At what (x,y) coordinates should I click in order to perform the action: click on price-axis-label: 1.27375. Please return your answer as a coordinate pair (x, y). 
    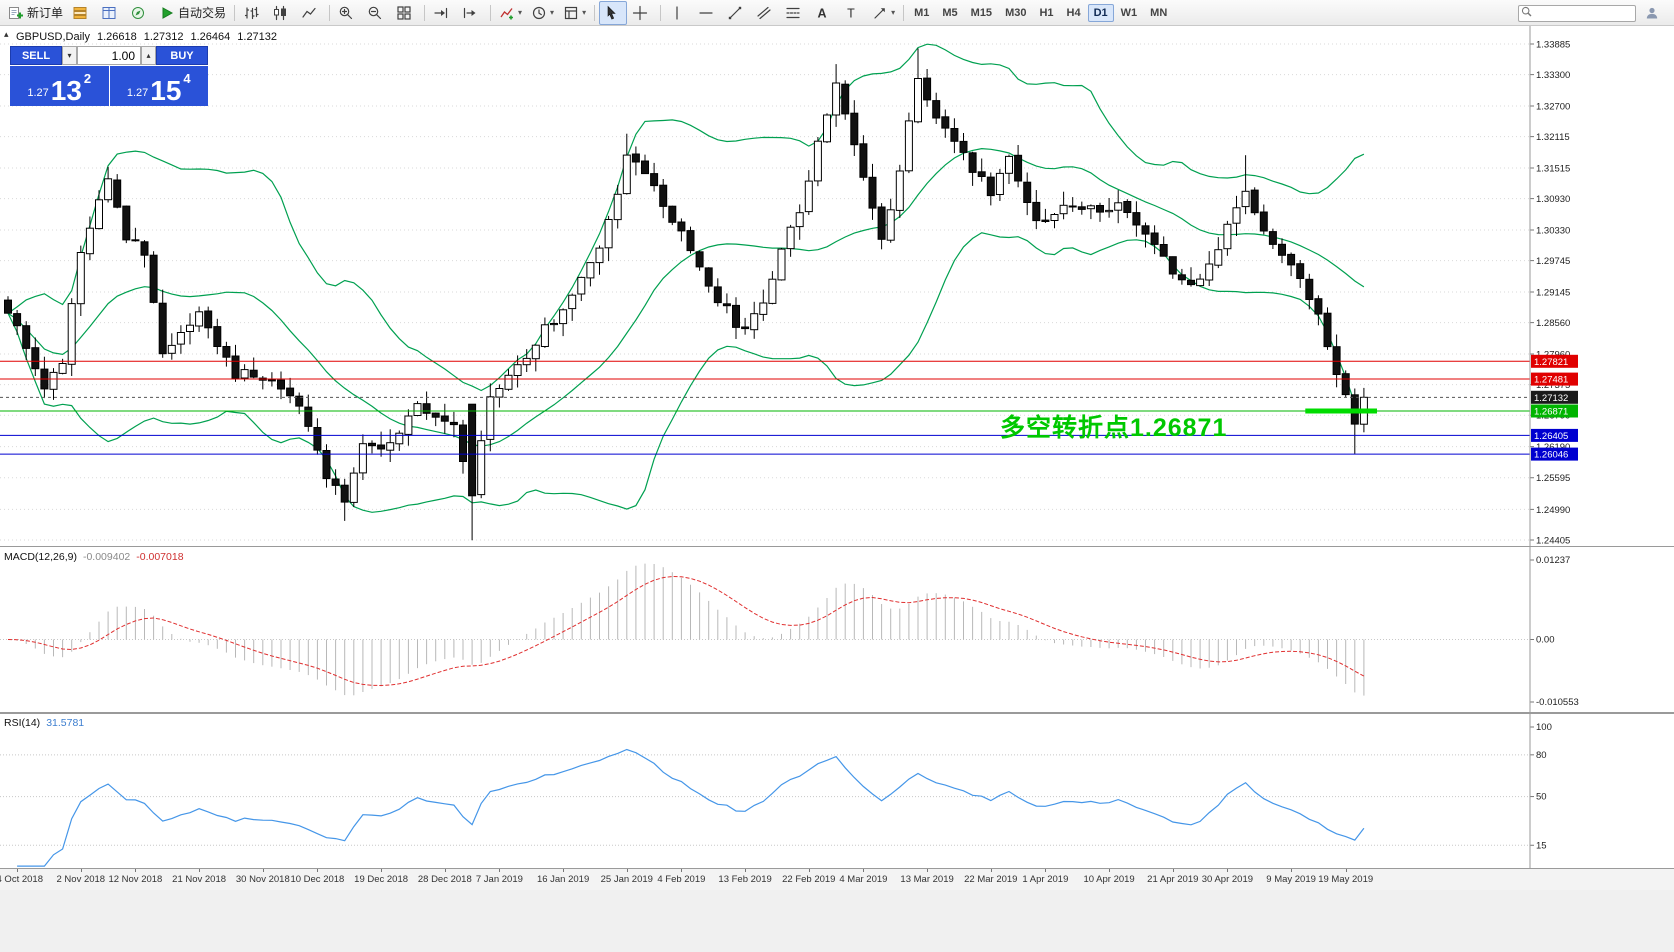
    Looking at the image, I should click on (1553, 385).